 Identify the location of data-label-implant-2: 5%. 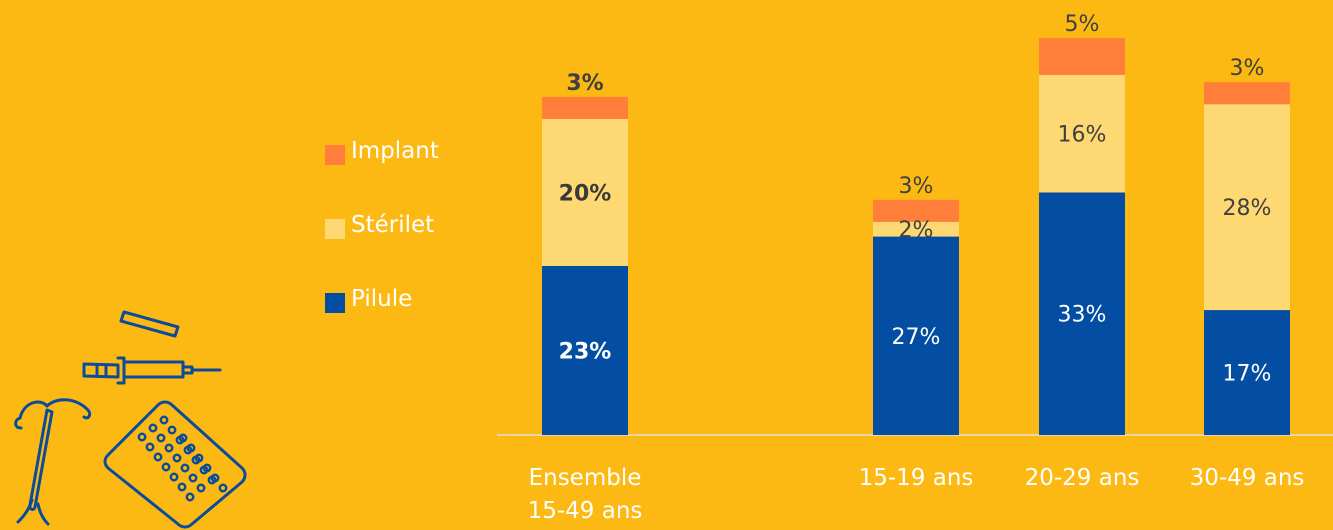
(1082, 24).